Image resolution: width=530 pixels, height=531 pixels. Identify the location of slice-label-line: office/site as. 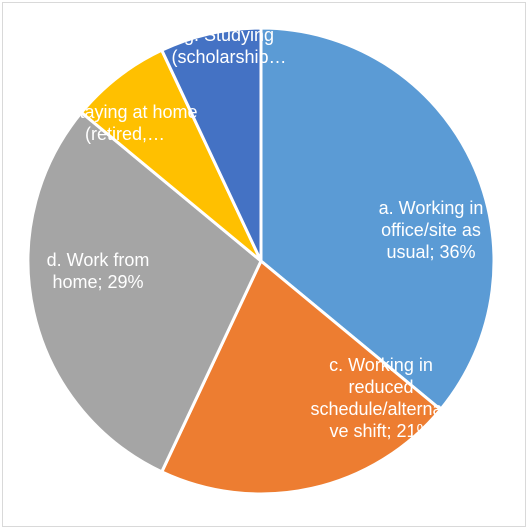
(431, 230).